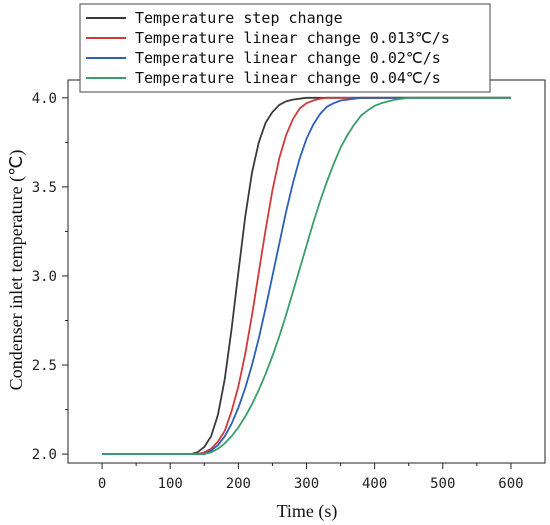 The width and height of the screenshot is (550, 525). Describe the element at coordinates (292, 38) in the screenshot. I see `legend-label-2: Temperature linear change 0.013℃/s` at that location.